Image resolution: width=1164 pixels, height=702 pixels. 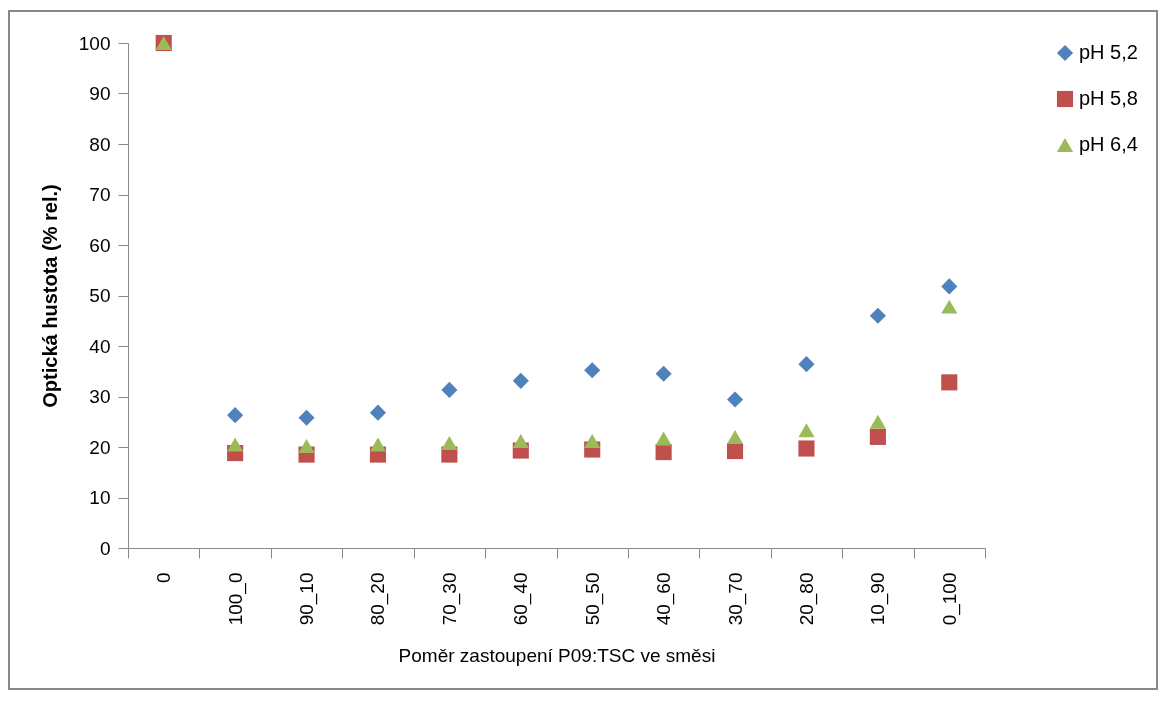 I want to click on y-tick-label: 30, so click(x=100, y=396).